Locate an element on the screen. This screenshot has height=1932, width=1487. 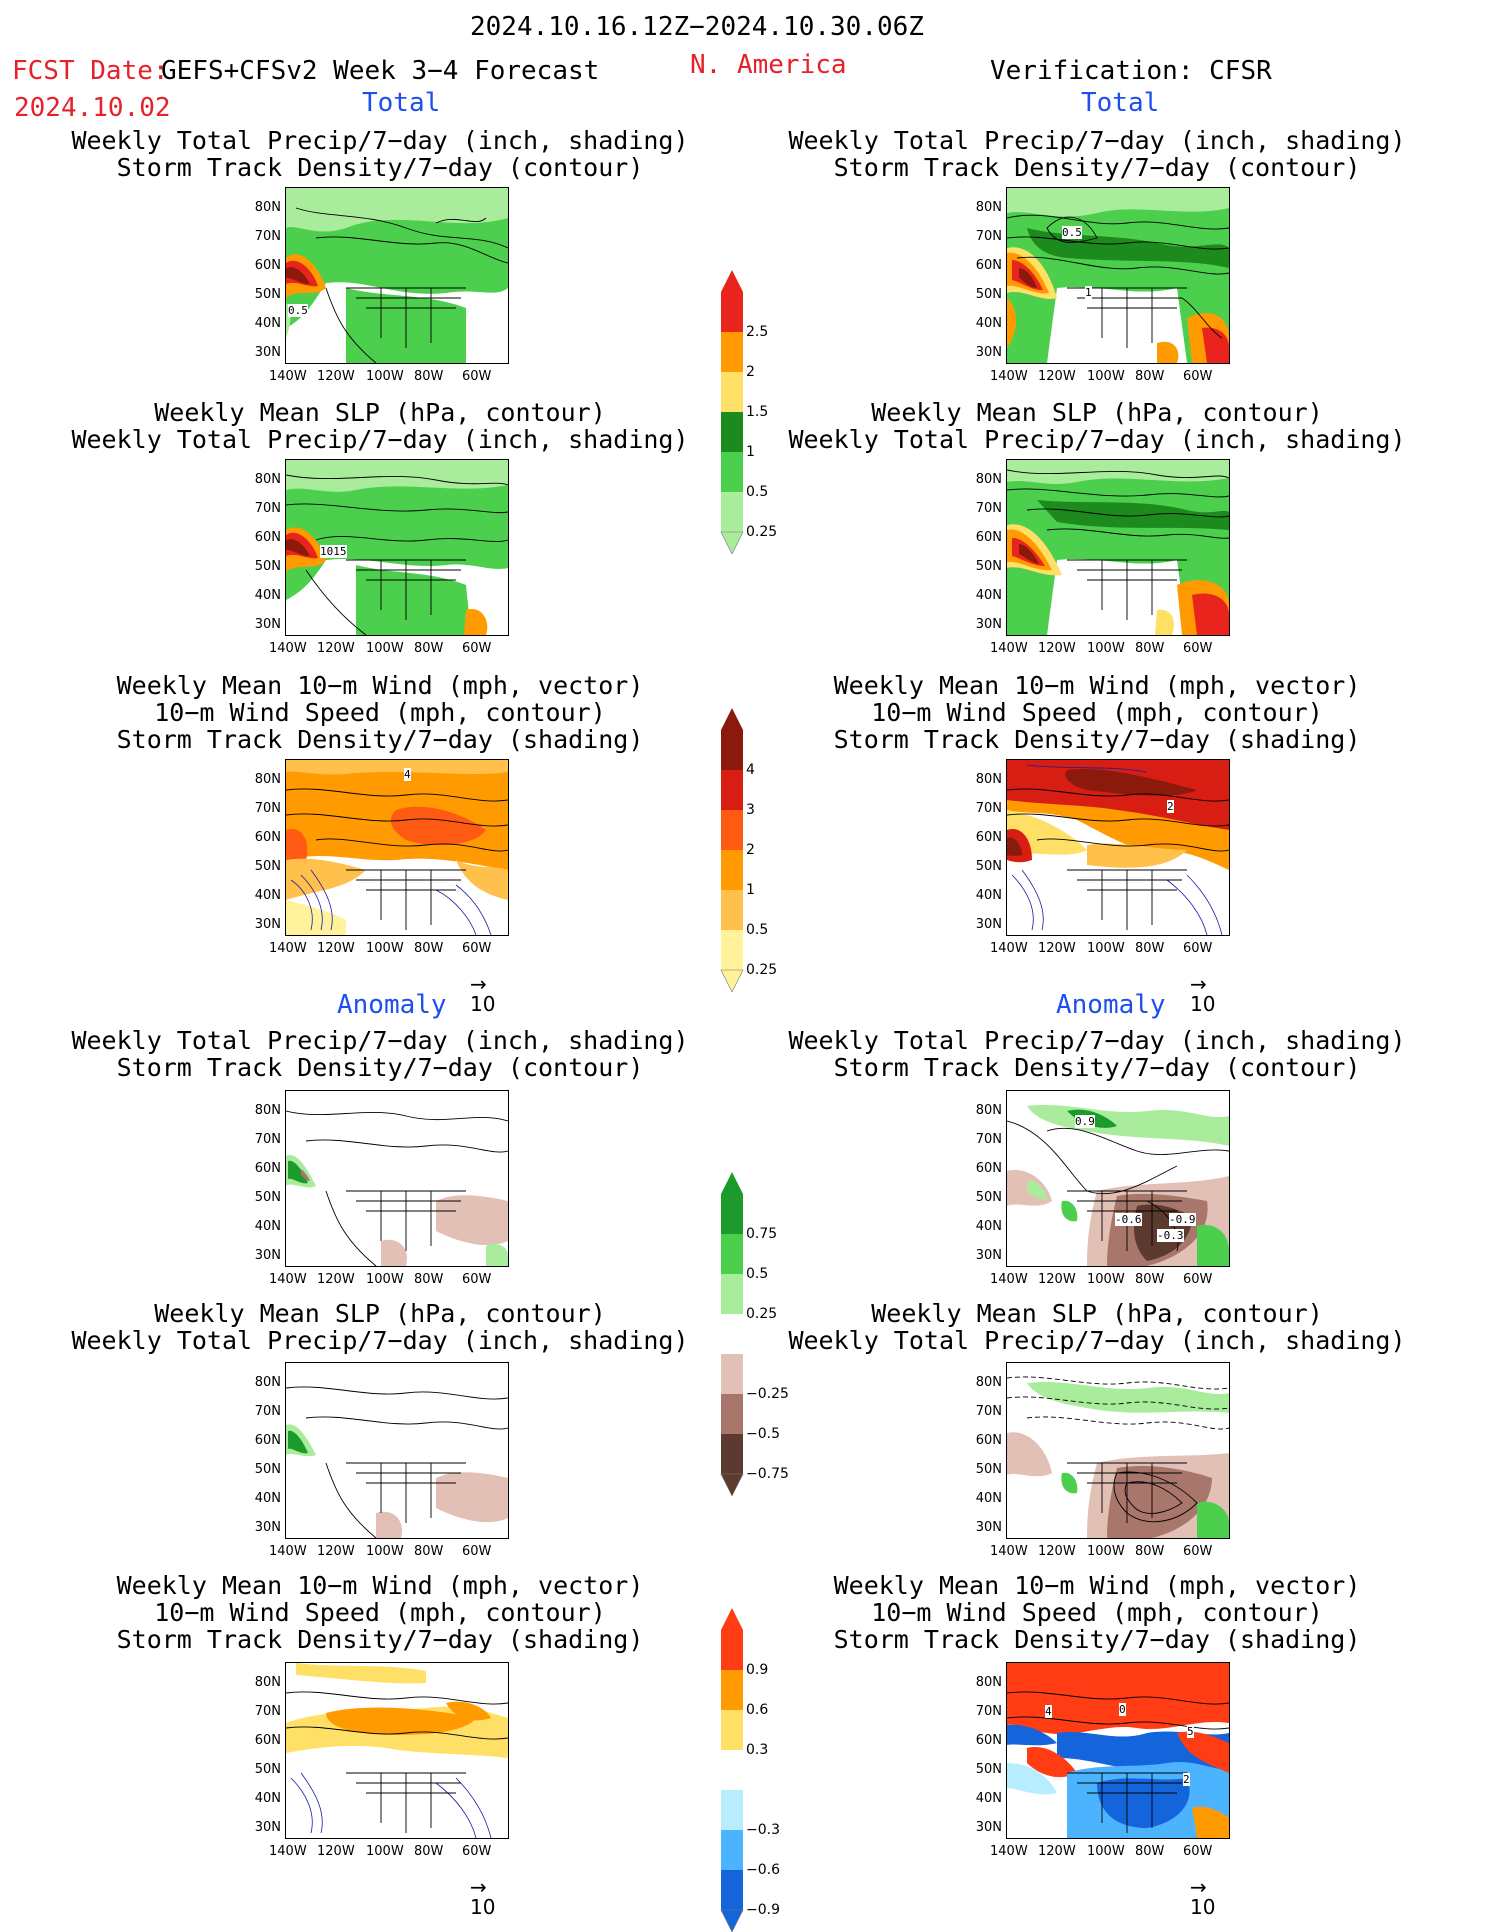
scale-storm-total is located at coordinates (732, 850).